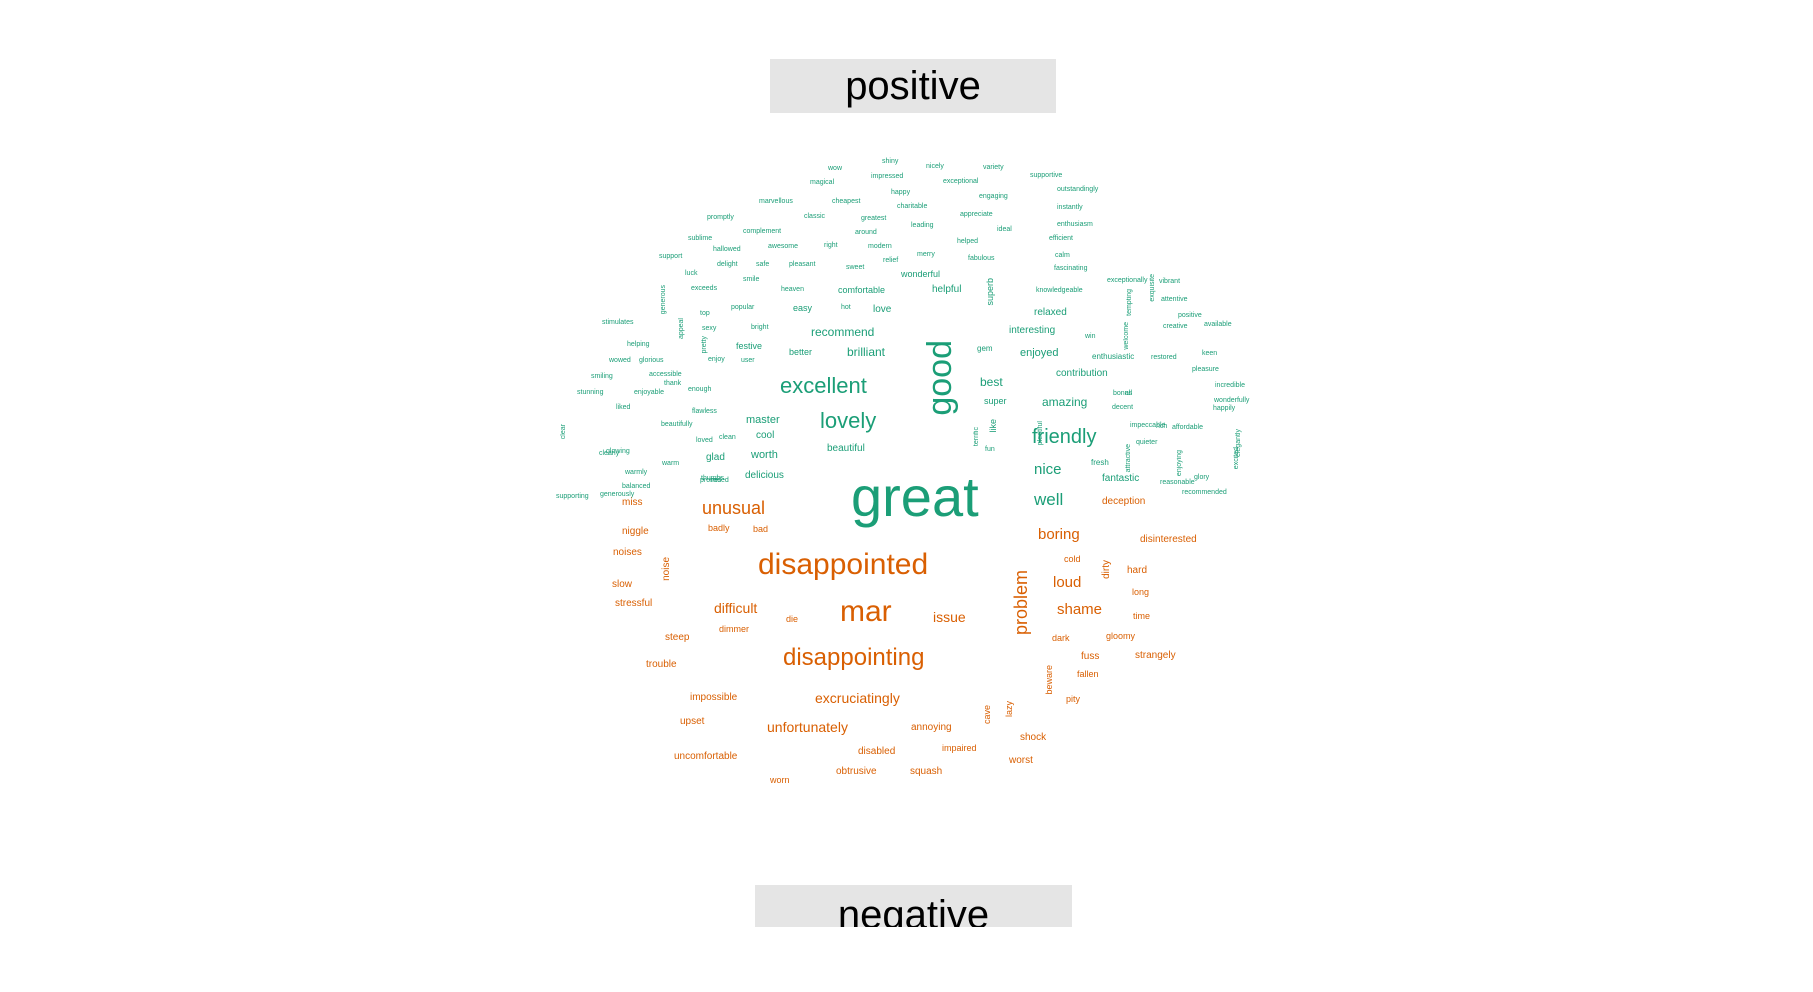 The height and width of the screenshot is (992, 1813). Describe the element at coordinates (638, 344) in the screenshot. I see `positive-word: helping` at that location.